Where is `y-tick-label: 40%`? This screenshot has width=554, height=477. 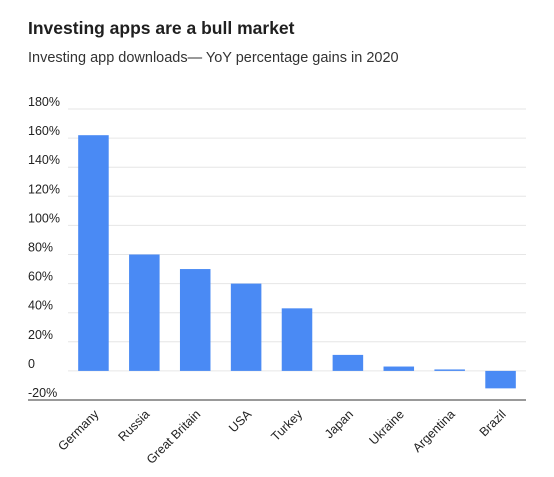 y-tick-label: 40% is located at coordinates (40, 306).